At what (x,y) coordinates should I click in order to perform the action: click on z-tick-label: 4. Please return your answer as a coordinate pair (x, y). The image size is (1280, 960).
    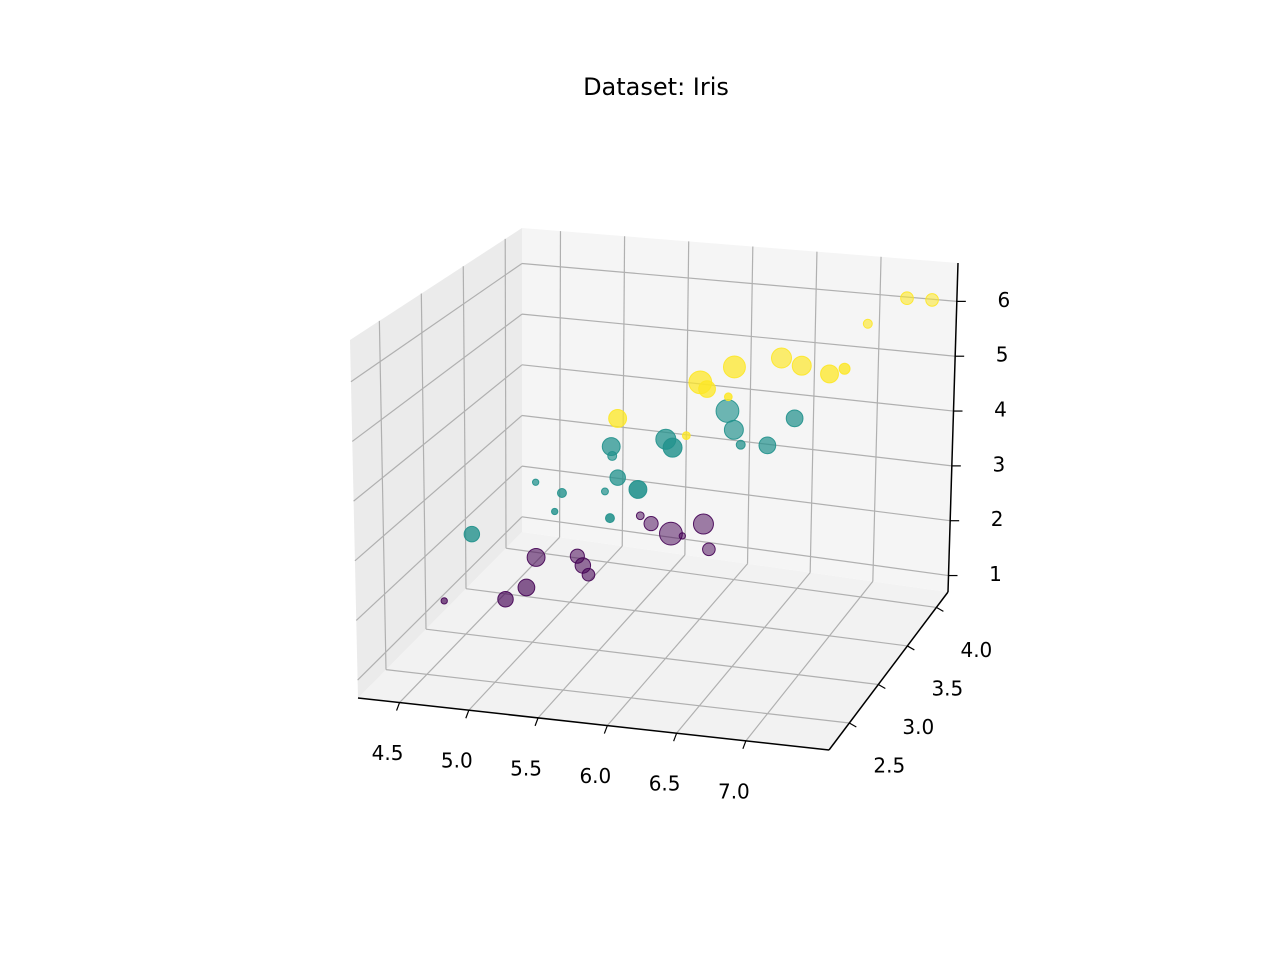
    Looking at the image, I should click on (1000, 410).